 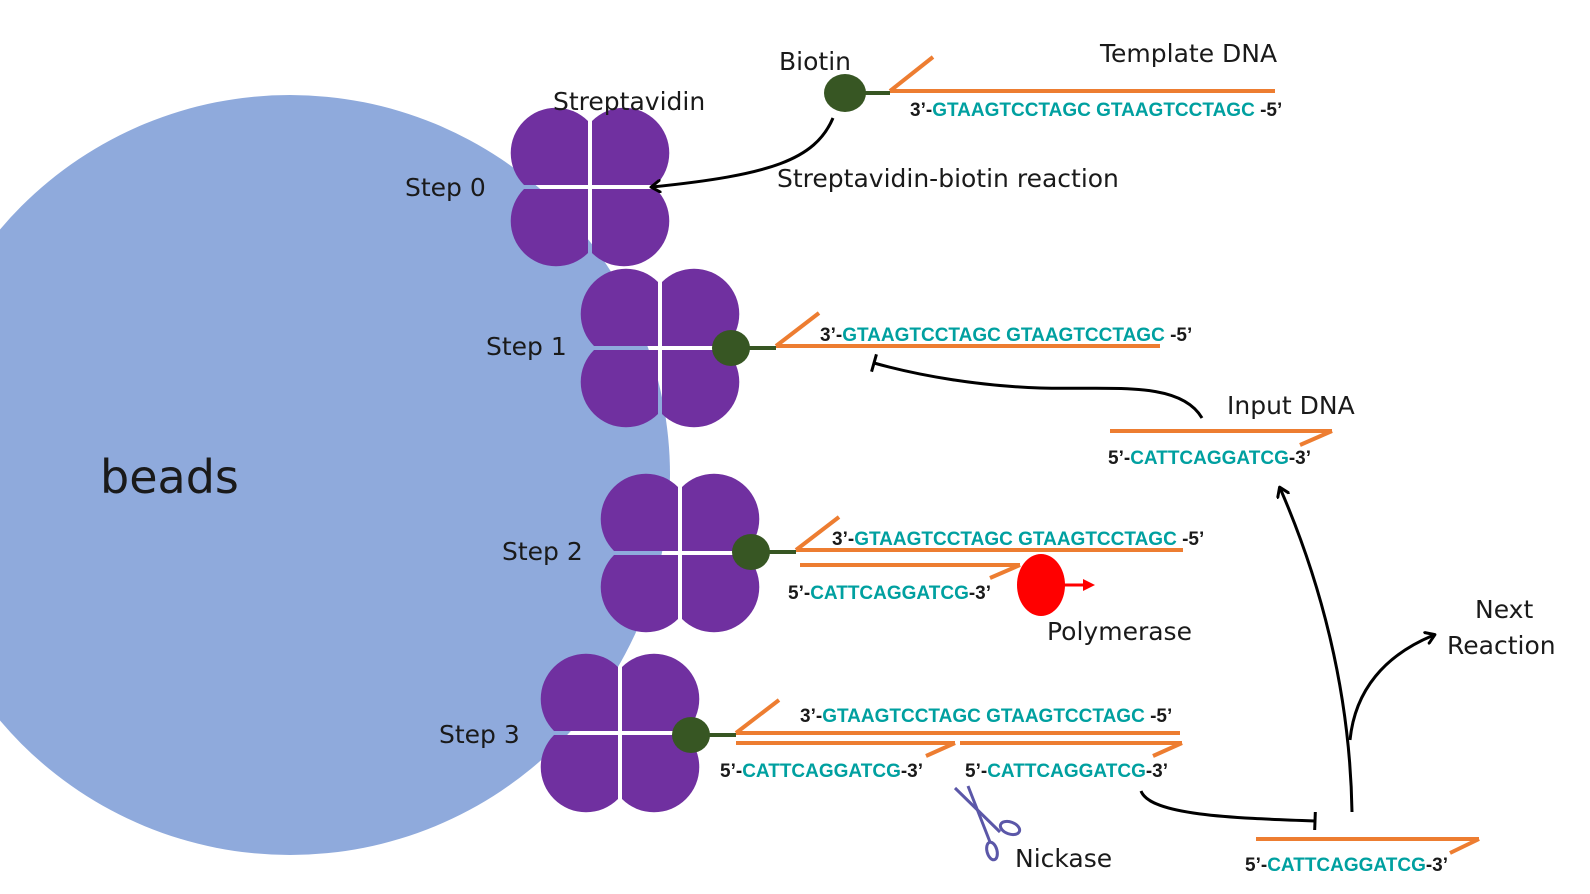 What do you see at coordinates (948, 178) in the screenshot?
I see `reaction-label: Streptavidin-biotin reaction` at bounding box center [948, 178].